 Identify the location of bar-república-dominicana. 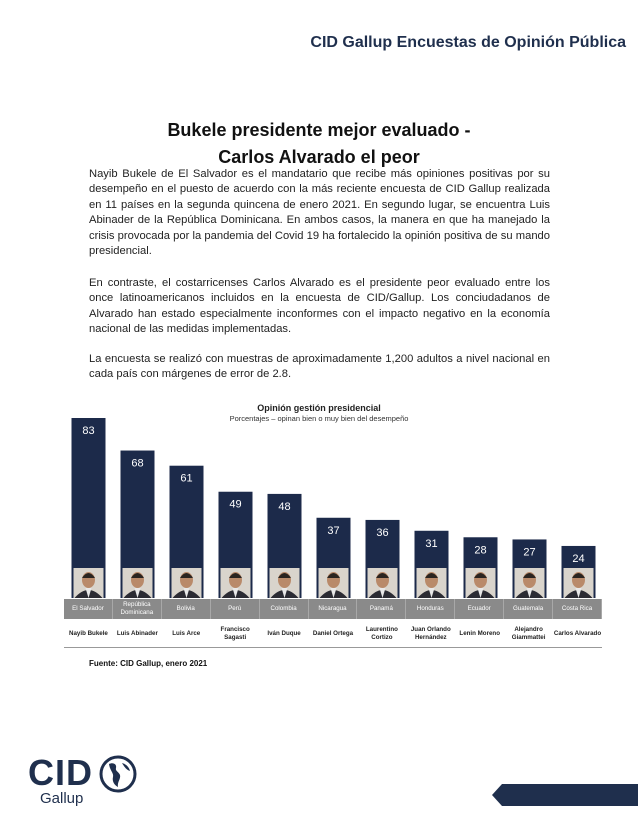
(137, 524).